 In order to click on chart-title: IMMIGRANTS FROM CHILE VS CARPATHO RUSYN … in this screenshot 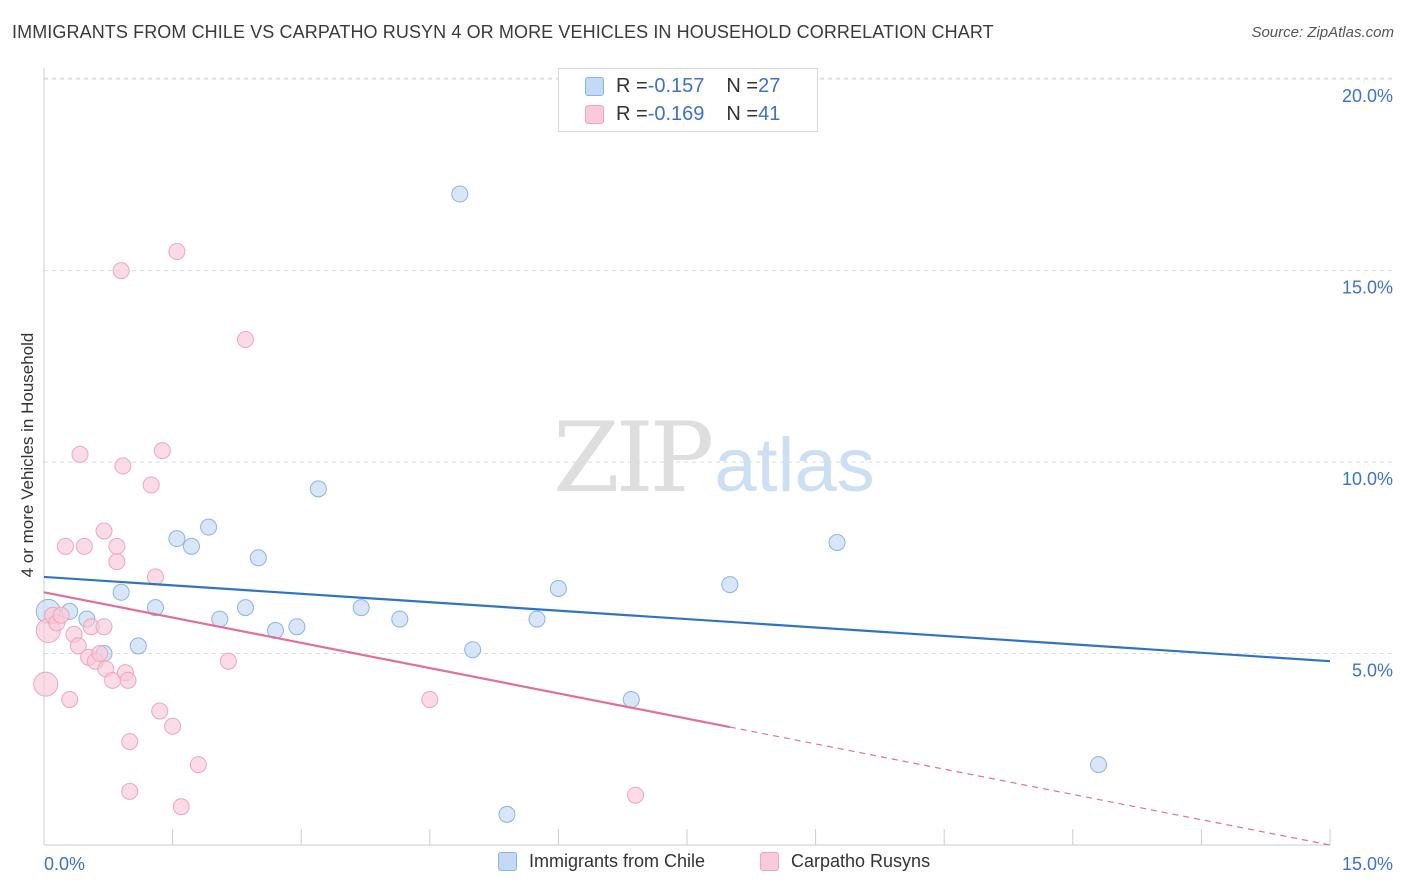, I will do `click(503, 32)`.